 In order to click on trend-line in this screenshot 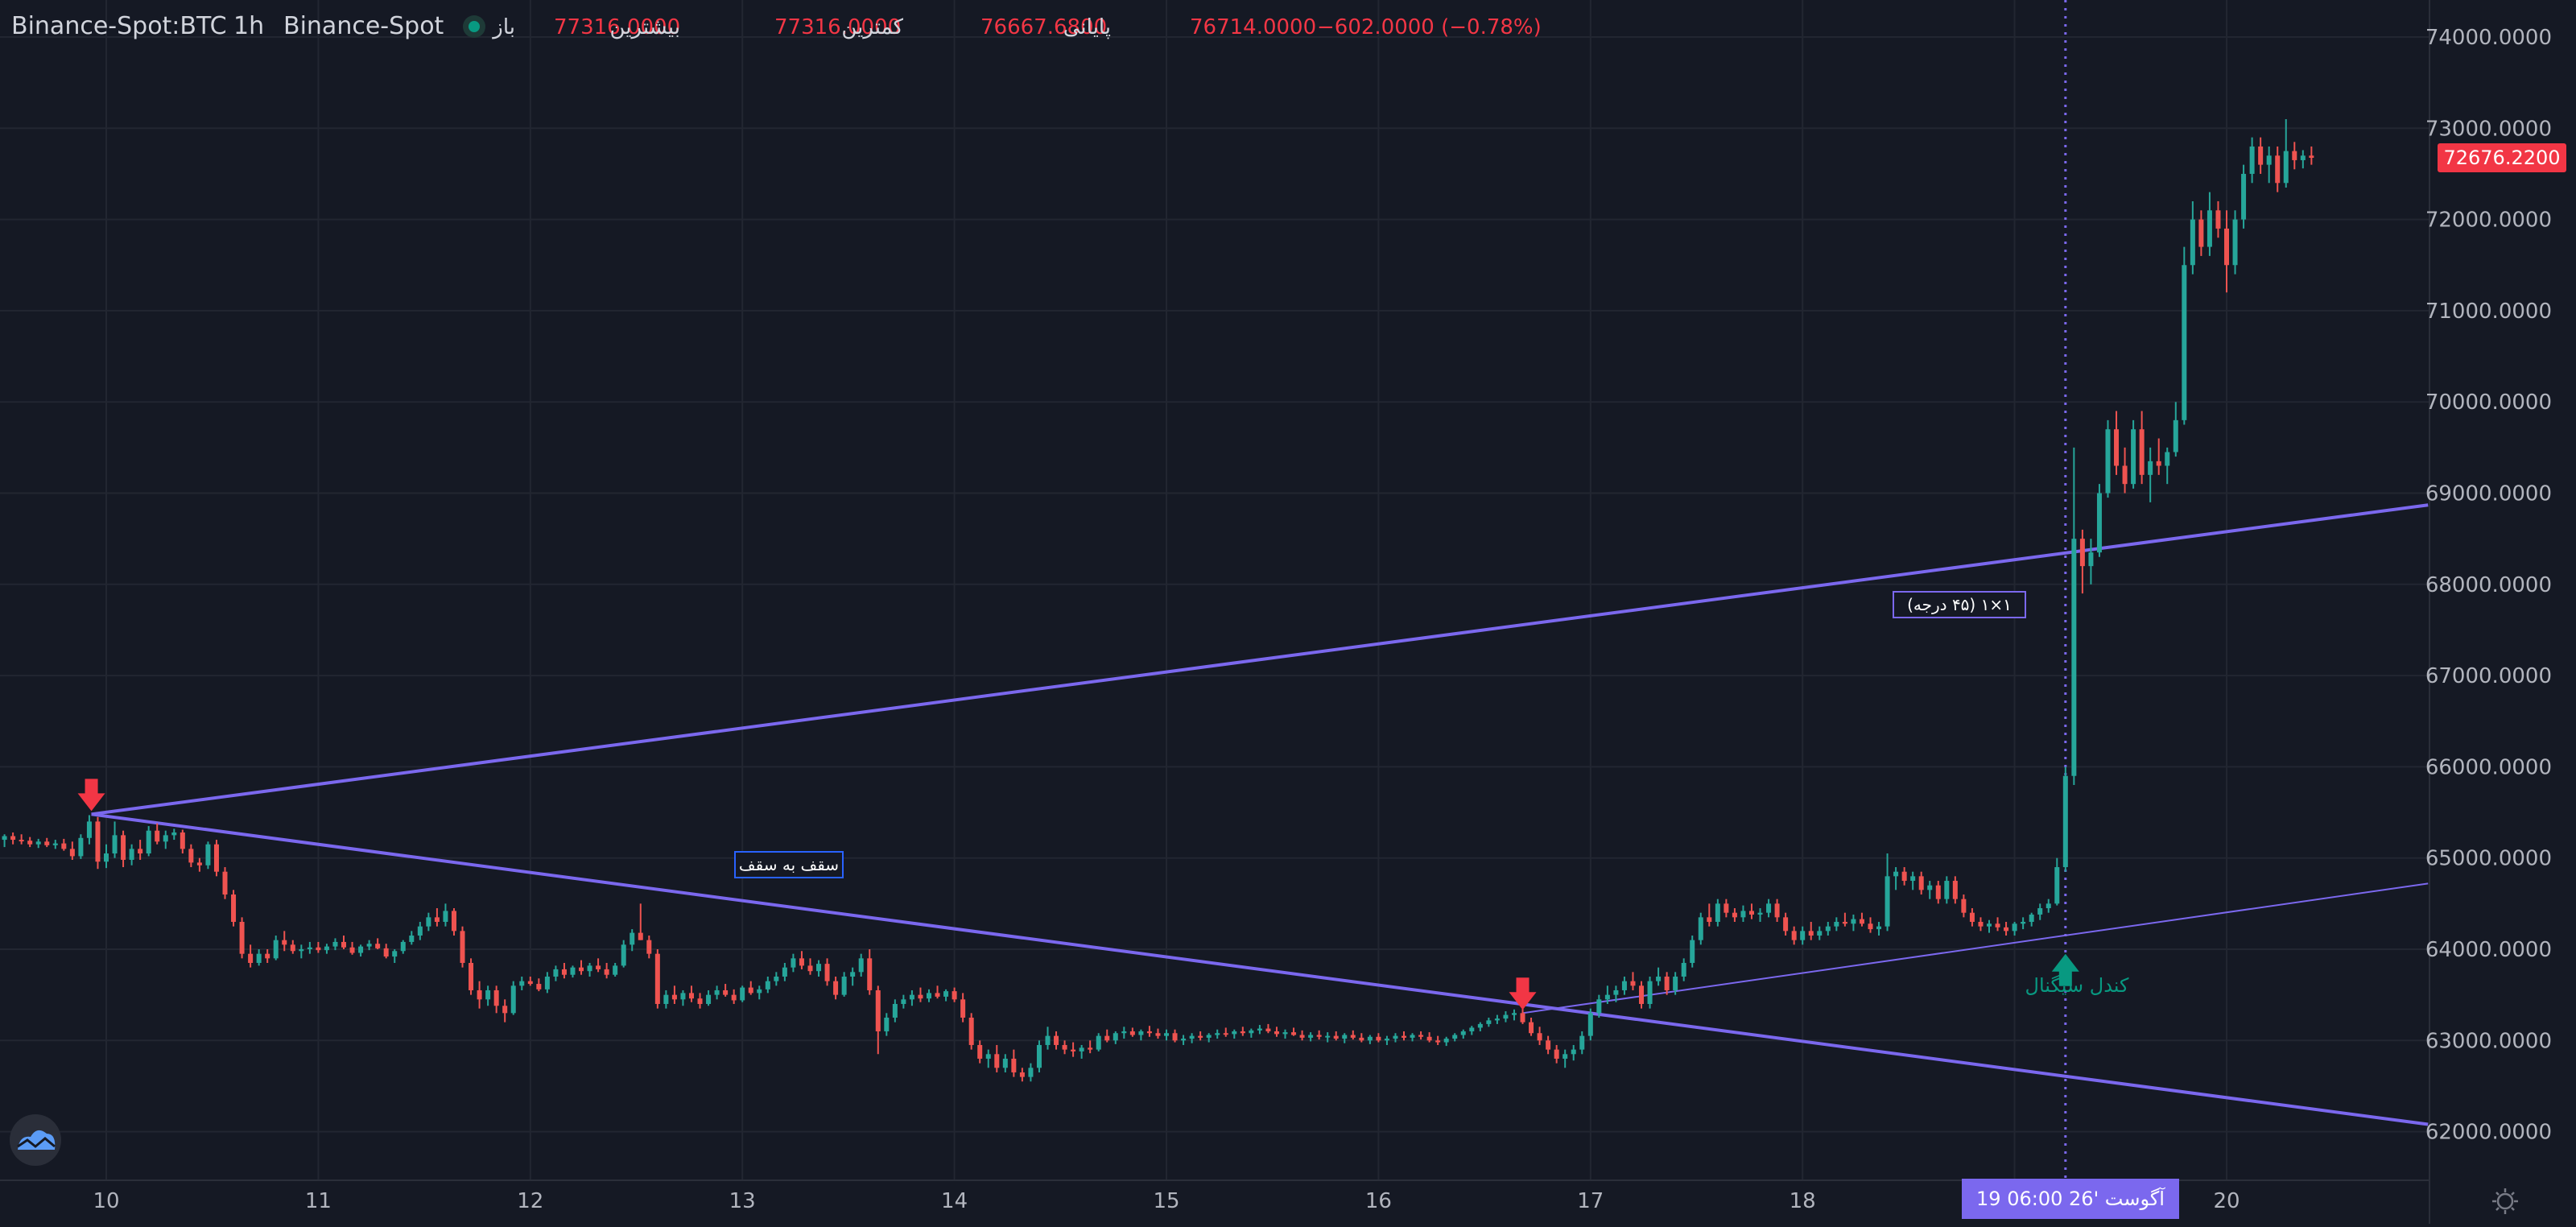, I will do `click(1975, 948)`.